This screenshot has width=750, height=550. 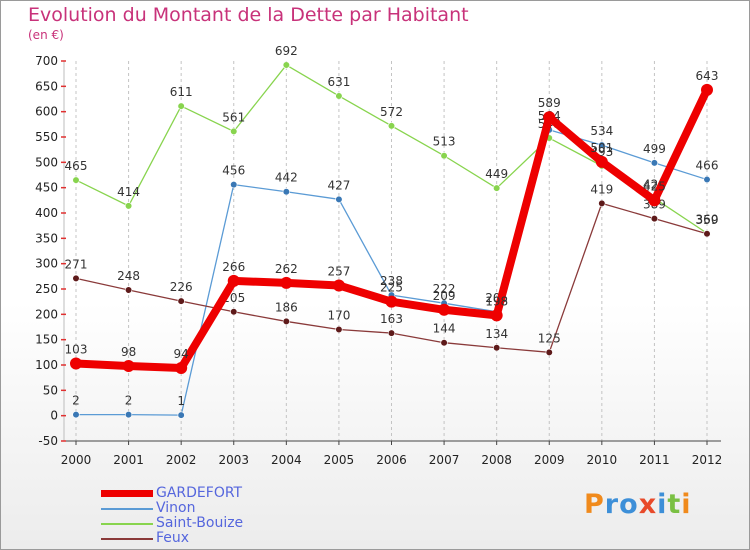 What do you see at coordinates (48, 441) in the screenshot?
I see `y-tick-label: -50` at bounding box center [48, 441].